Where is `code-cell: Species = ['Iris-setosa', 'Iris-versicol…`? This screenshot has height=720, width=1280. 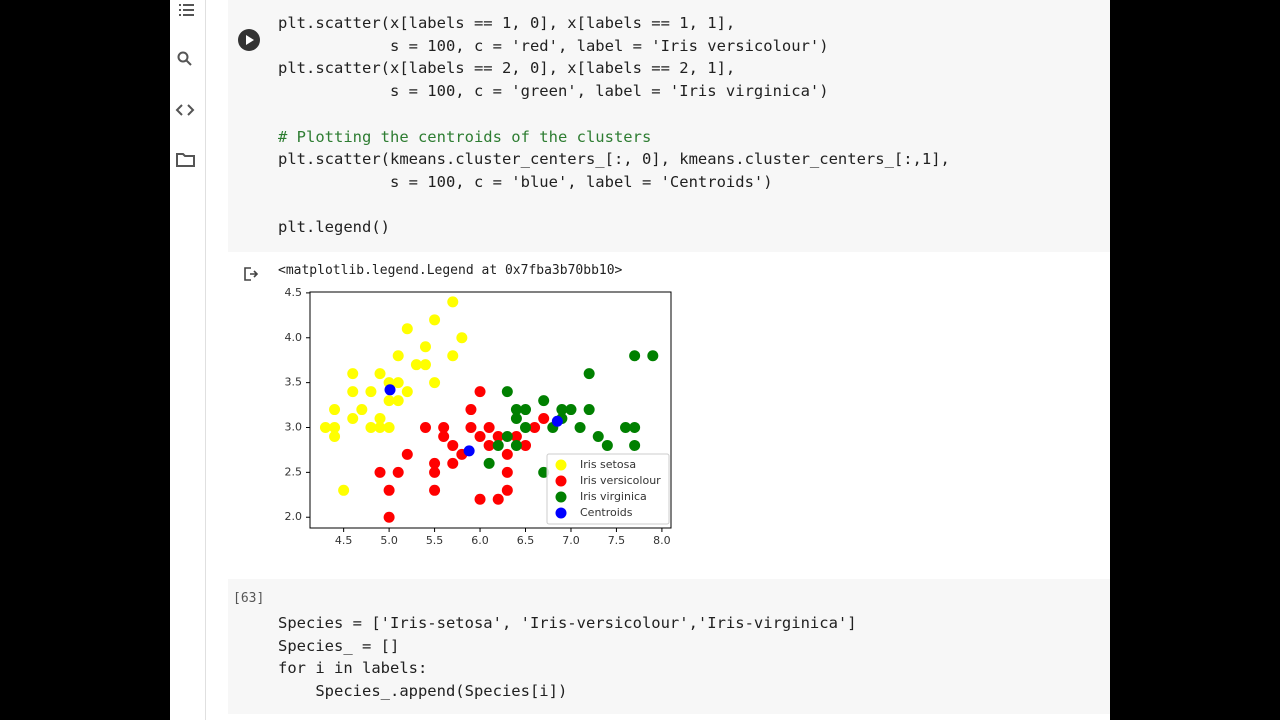
code-cell: Species = ['Iris-setosa', 'Iris-versicol… is located at coordinates (669, 646).